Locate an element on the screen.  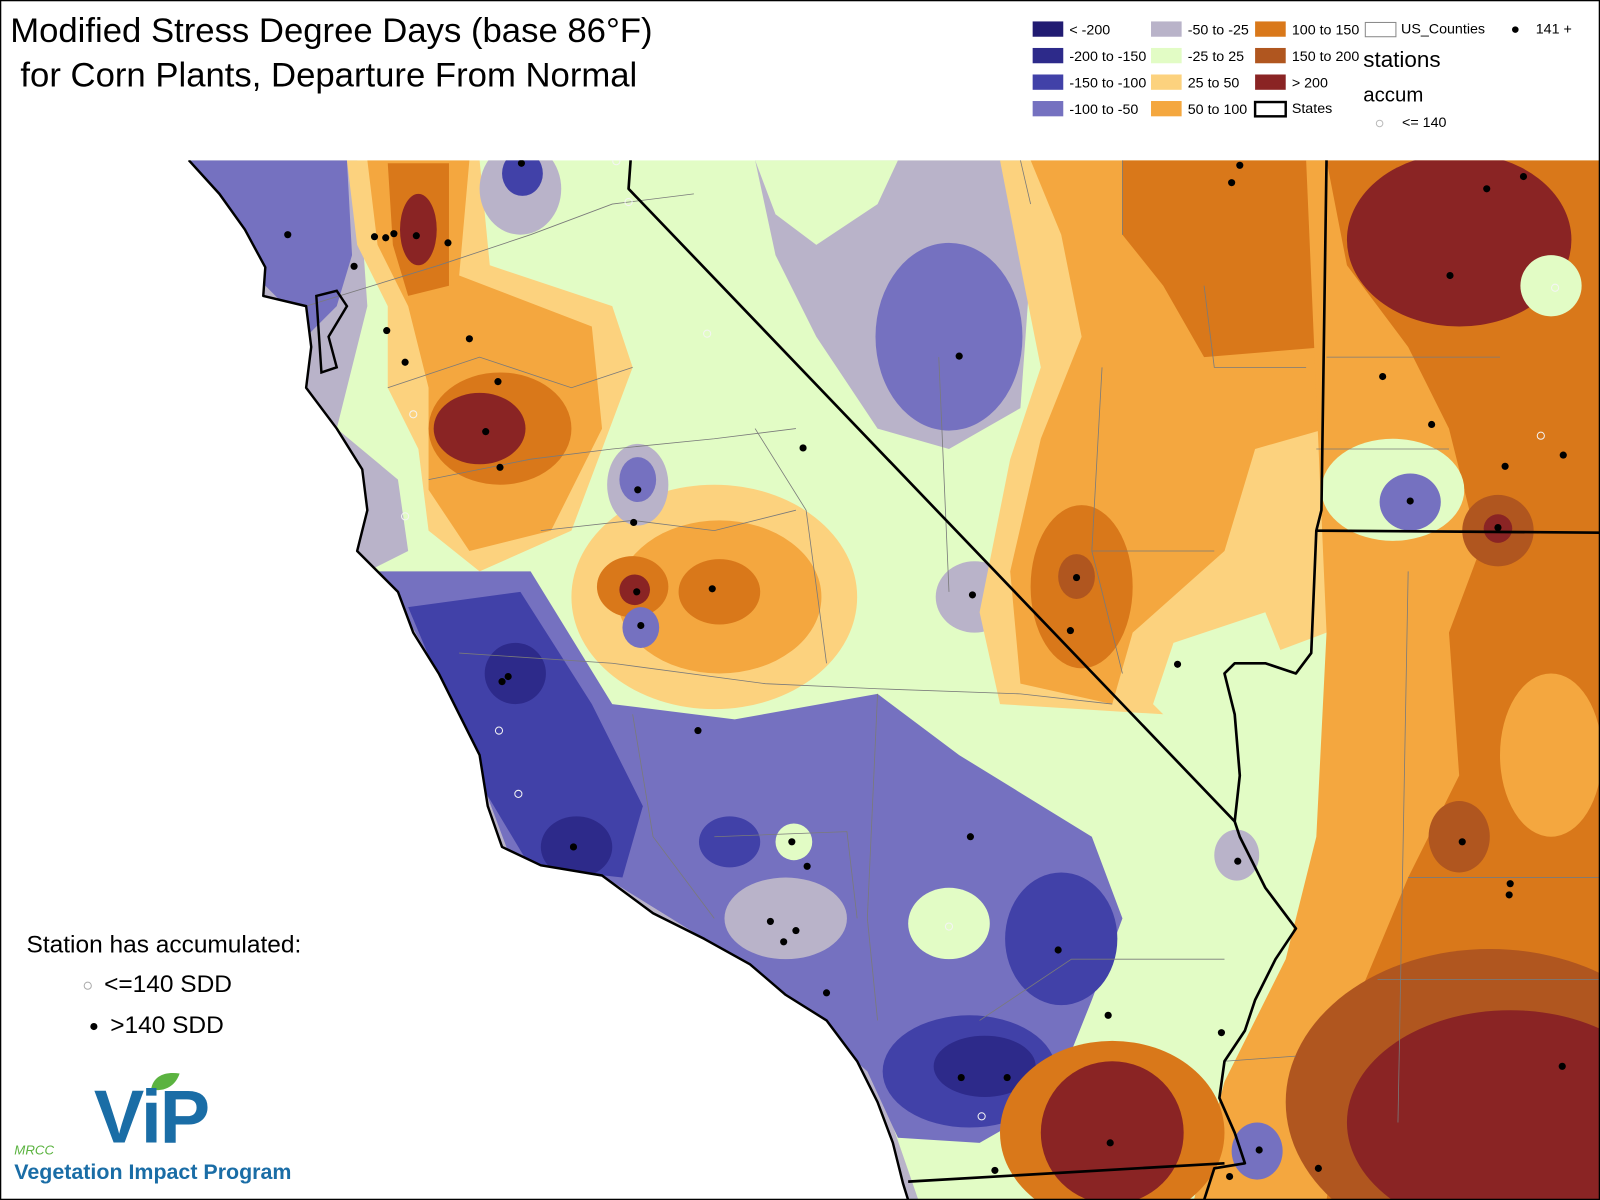
legend-label: States is located at coordinates (1312, 109).